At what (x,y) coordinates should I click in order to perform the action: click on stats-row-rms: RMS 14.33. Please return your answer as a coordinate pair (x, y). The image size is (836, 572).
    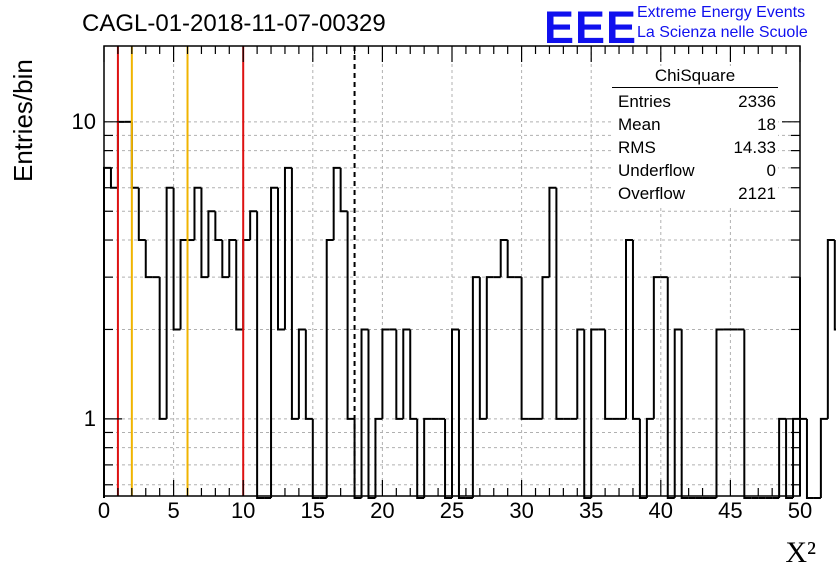
    Looking at the image, I should click on (695, 147).